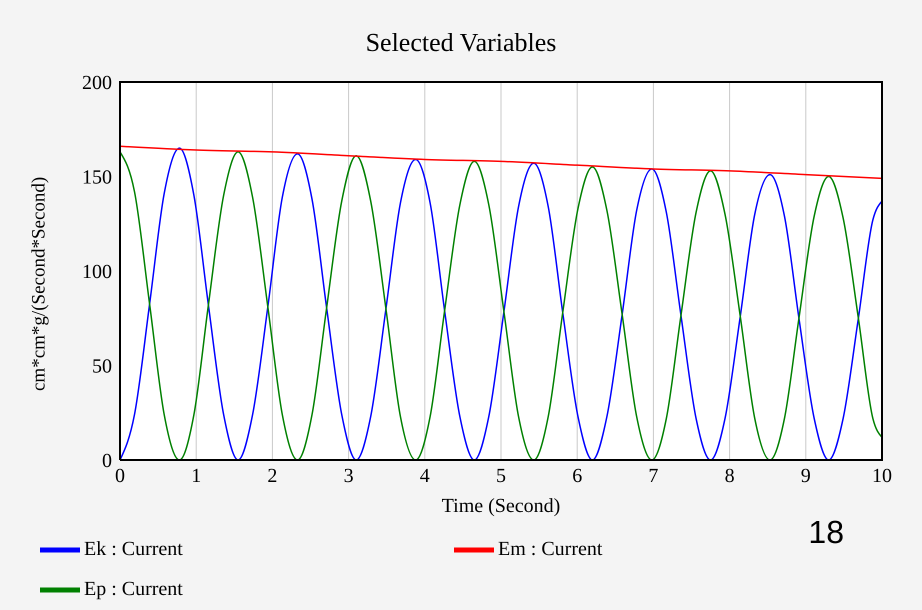 Image resolution: width=922 pixels, height=610 pixels. I want to click on legend-label: Ek : Current, so click(134, 549).